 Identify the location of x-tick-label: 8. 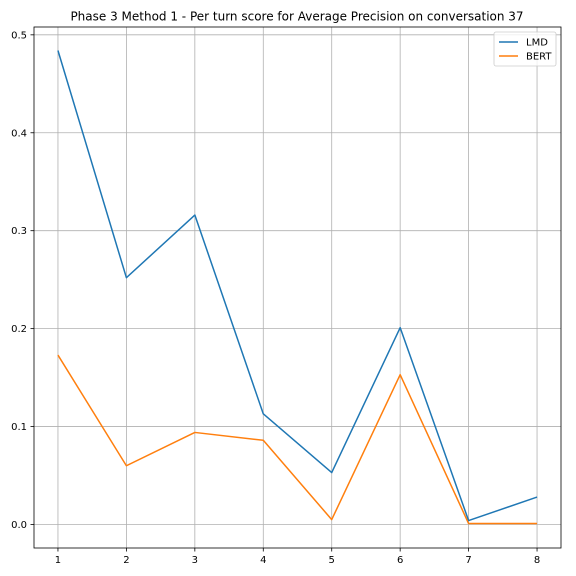
(537, 560).